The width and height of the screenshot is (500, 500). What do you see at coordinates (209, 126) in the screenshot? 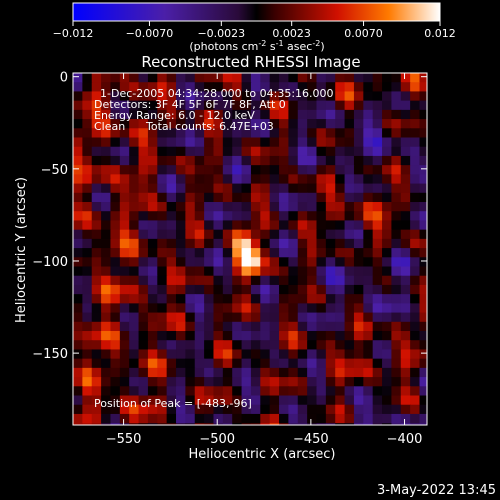
I see `total-counts-label: Total counts: 6.47E+03` at bounding box center [209, 126].